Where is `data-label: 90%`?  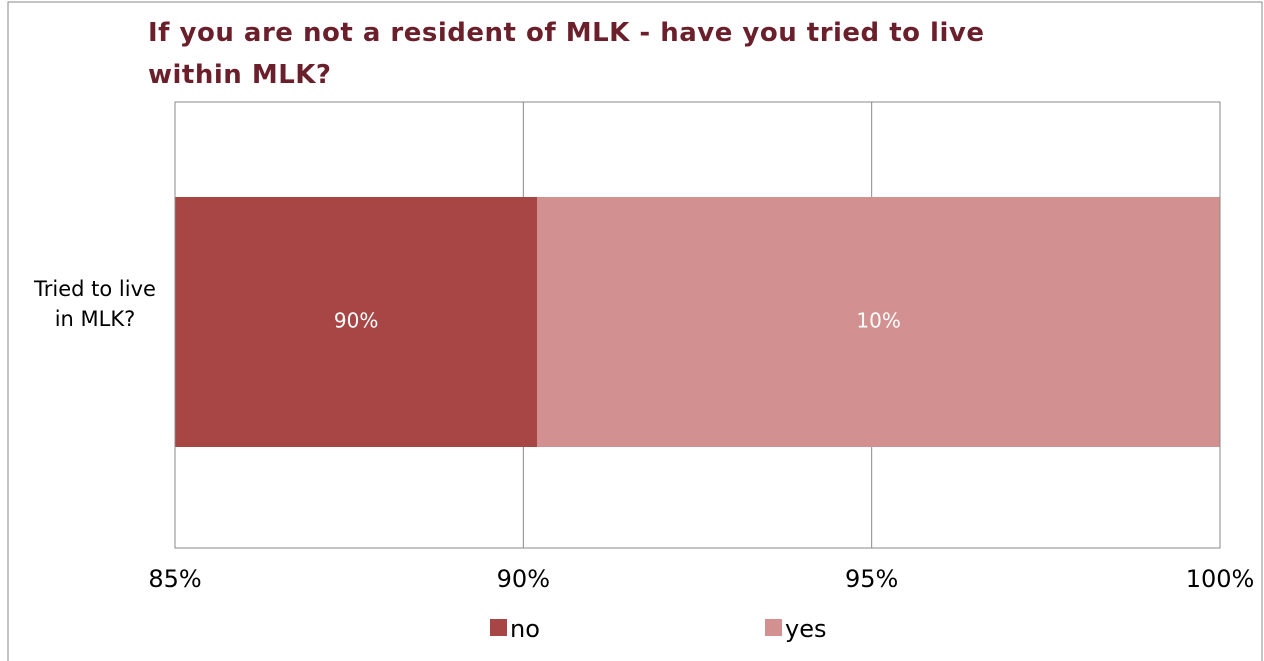
data-label: 90% is located at coordinates (356, 321).